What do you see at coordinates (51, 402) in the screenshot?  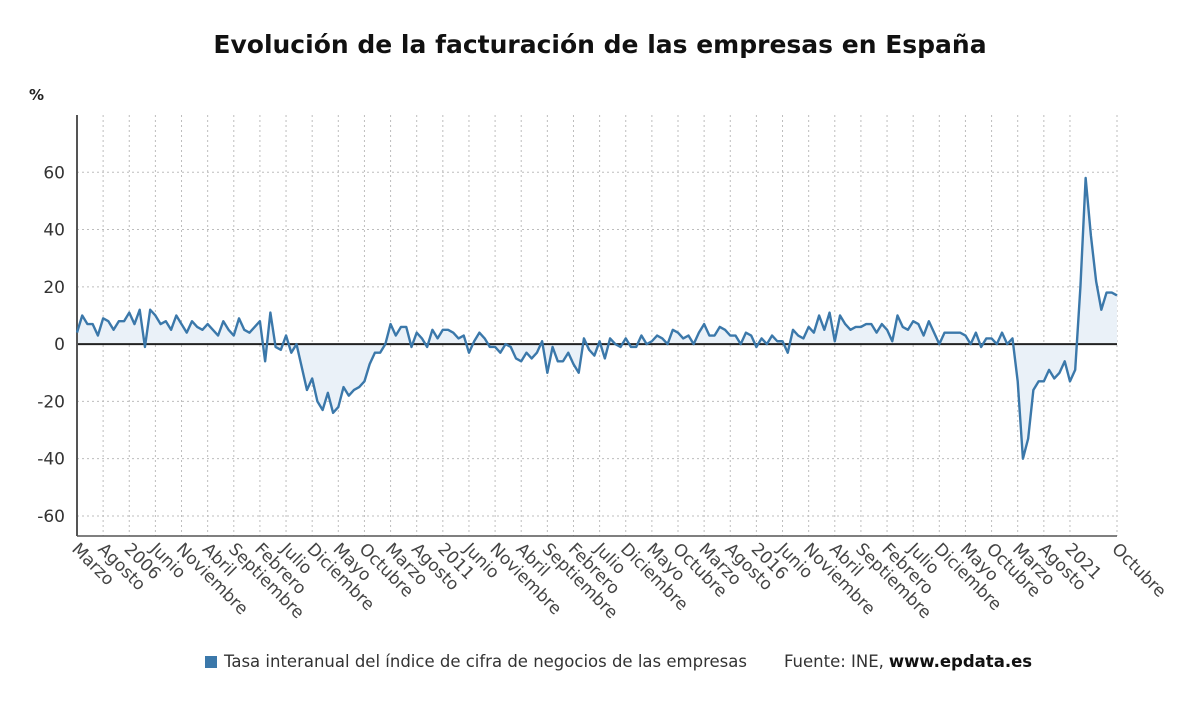 I see `y-tick-label: -20` at bounding box center [51, 402].